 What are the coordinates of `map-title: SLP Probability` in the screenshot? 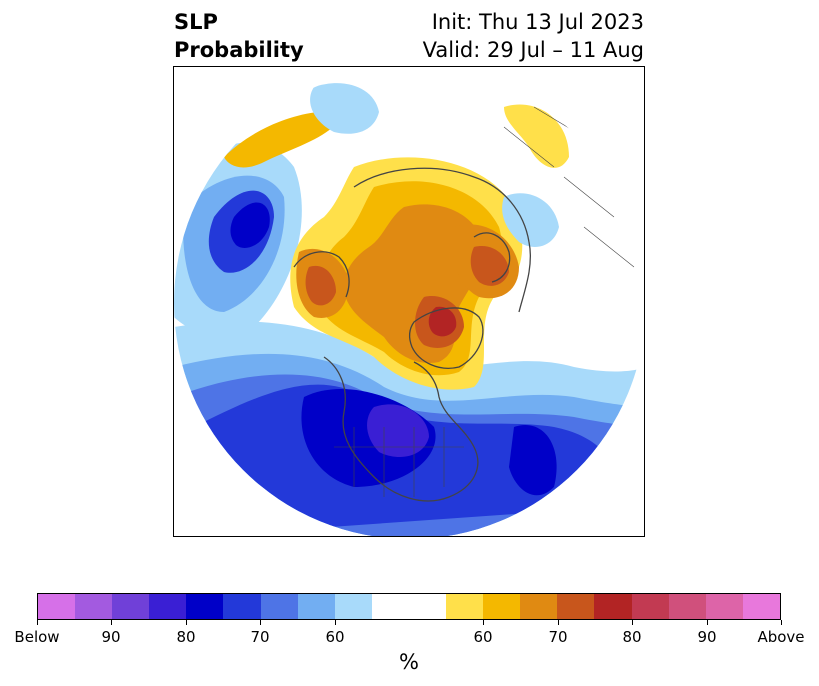 It's located at (239, 36).